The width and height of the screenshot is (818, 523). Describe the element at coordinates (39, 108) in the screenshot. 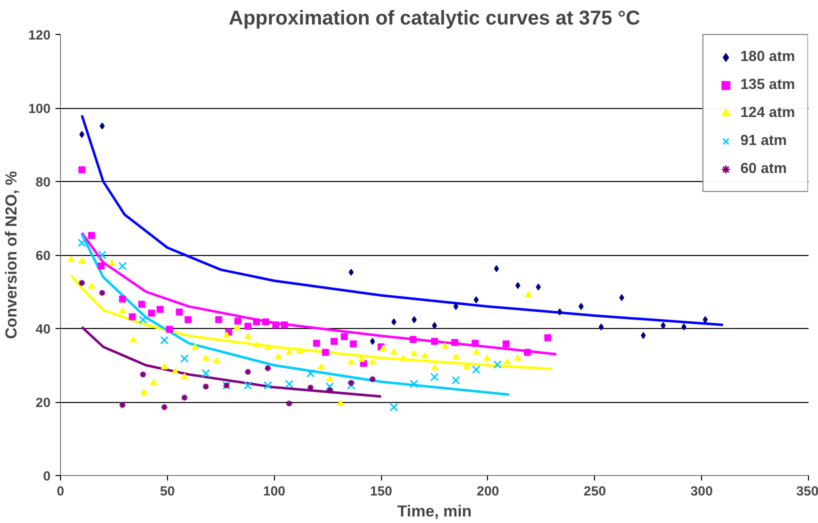

I see `y-tick-label: 100` at that location.